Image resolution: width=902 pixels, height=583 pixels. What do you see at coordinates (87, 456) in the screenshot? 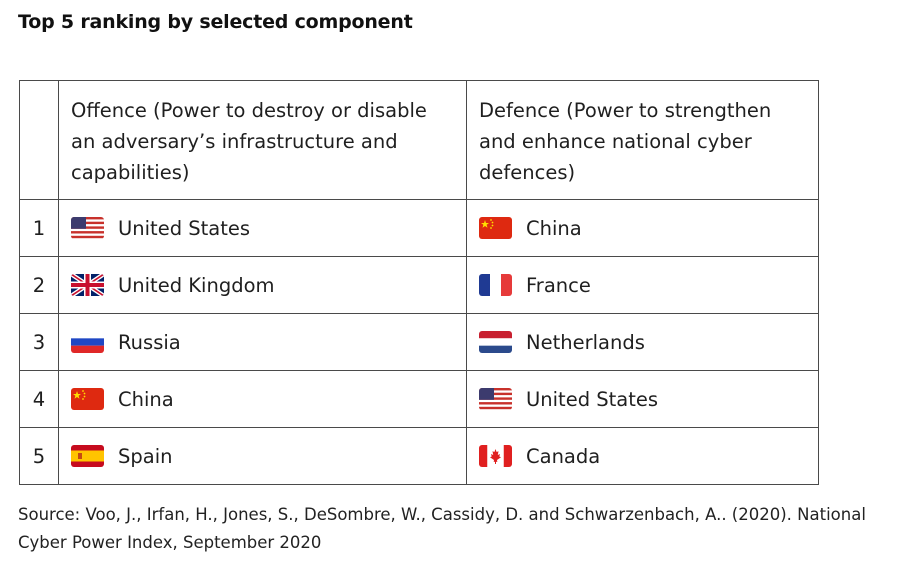
I see `spain-flag-icon` at bounding box center [87, 456].